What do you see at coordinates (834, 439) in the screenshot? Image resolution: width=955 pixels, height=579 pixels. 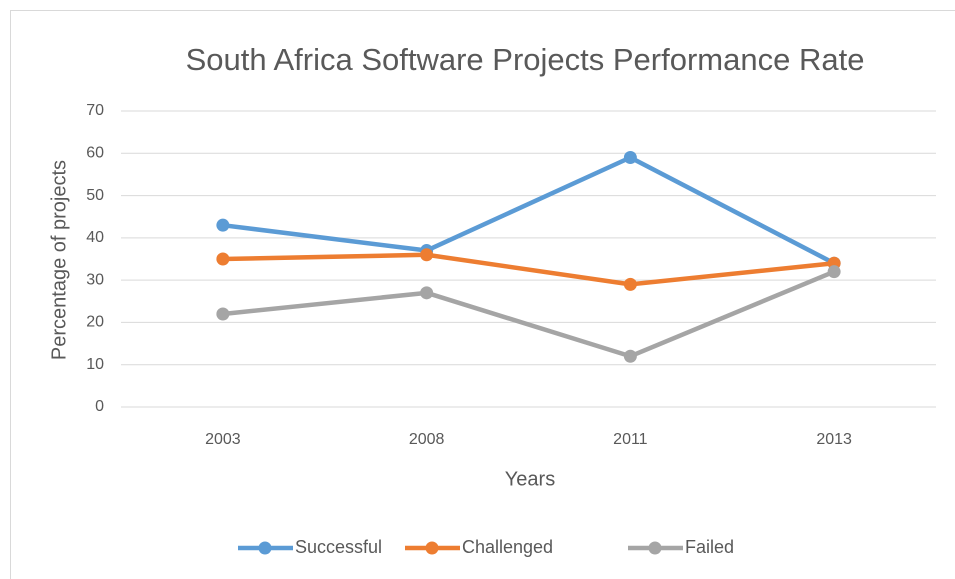 I see `x-tick-label: 2013` at bounding box center [834, 439].